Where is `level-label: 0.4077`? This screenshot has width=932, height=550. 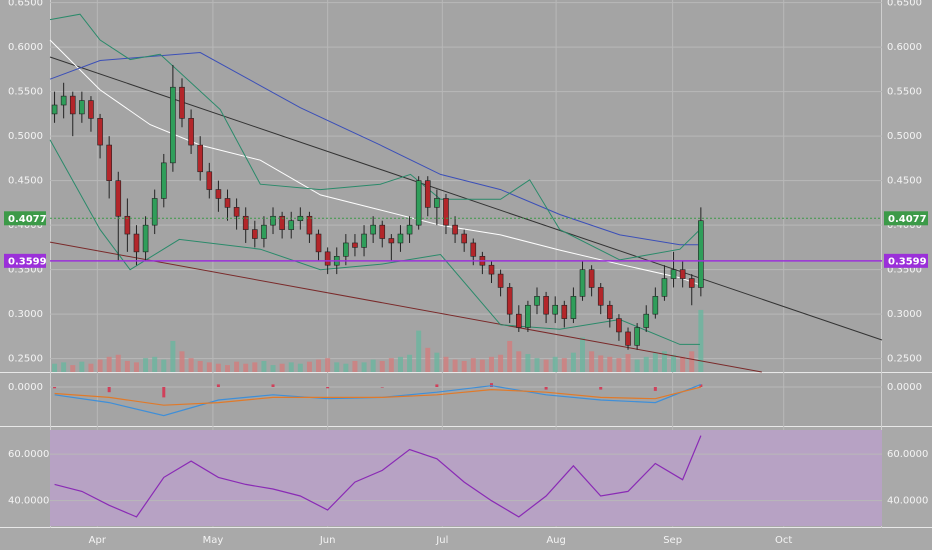 level-label: 0.4077 is located at coordinates (907, 219).